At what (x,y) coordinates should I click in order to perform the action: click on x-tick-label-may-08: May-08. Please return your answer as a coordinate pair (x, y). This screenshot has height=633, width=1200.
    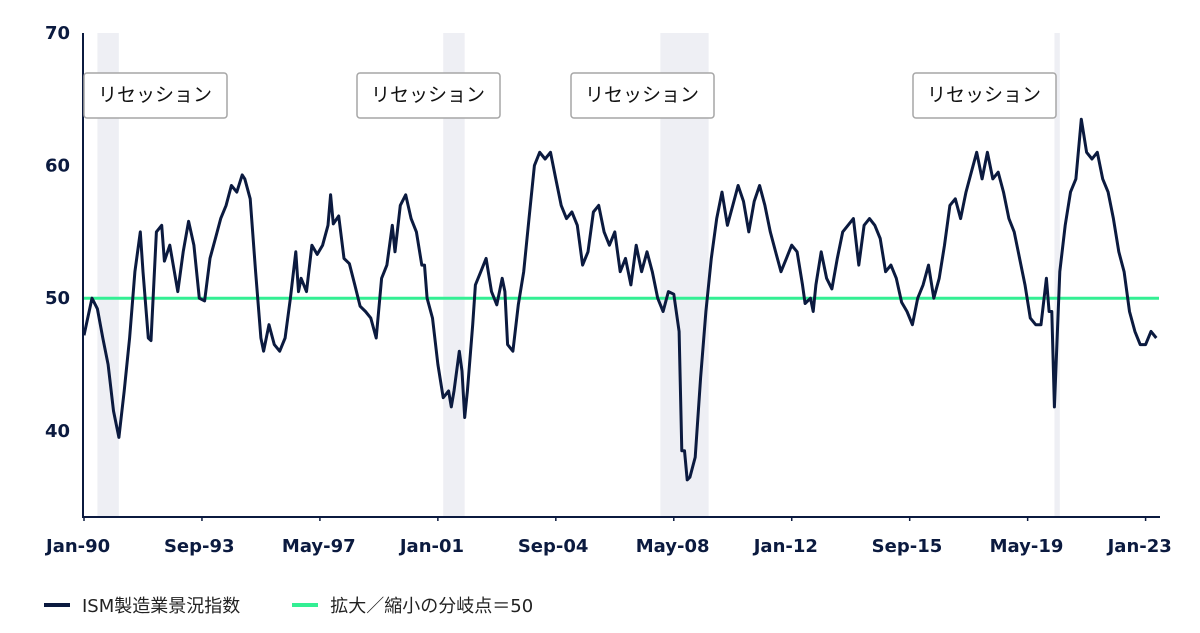
    Looking at the image, I should click on (673, 546).